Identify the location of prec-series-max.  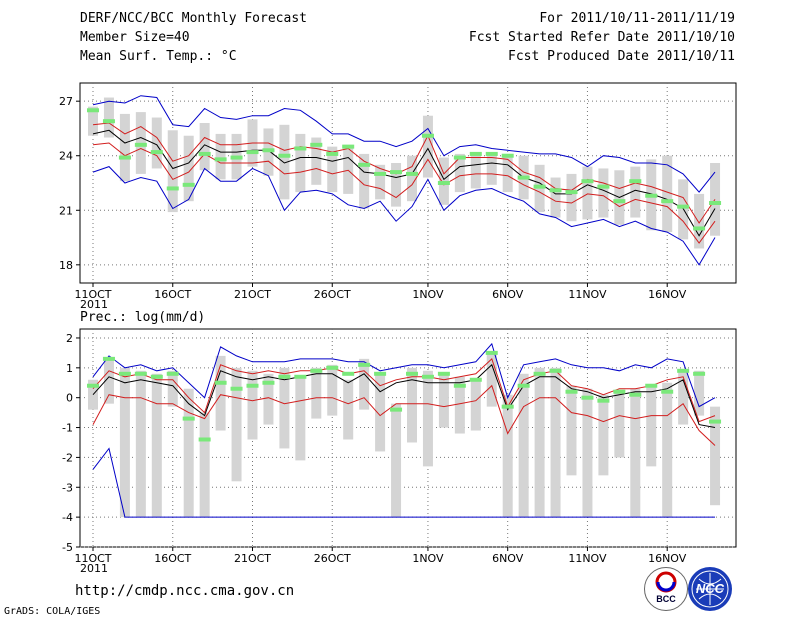
(404, 375).